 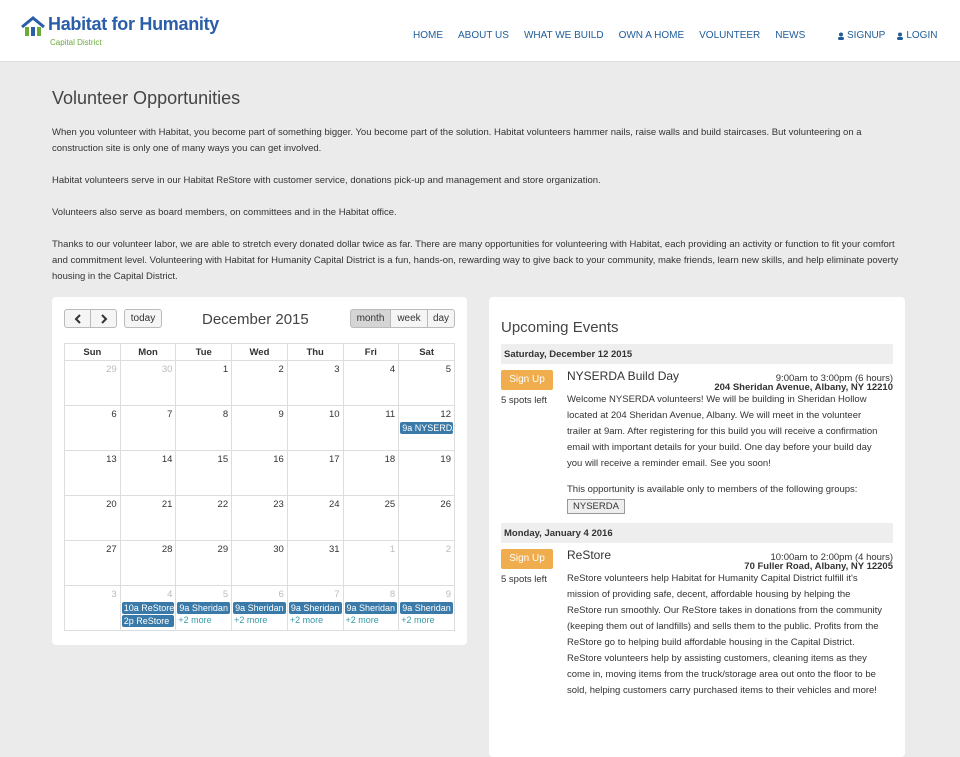 I want to click on day-number: 2, so click(x=448, y=549).